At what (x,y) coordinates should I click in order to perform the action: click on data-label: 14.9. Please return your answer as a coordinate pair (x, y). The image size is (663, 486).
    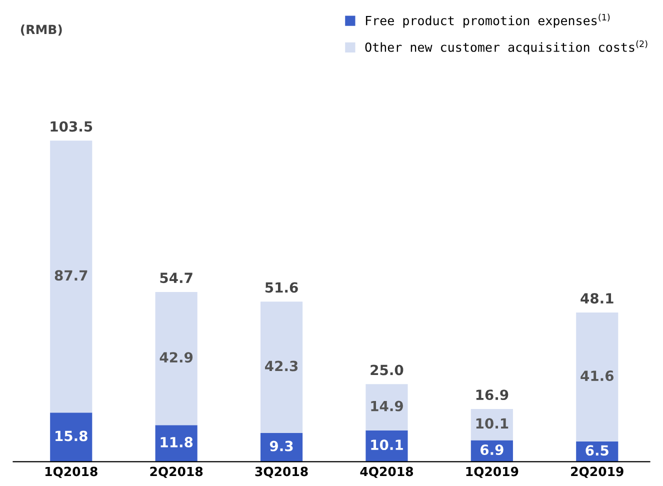
    Looking at the image, I should click on (387, 406).